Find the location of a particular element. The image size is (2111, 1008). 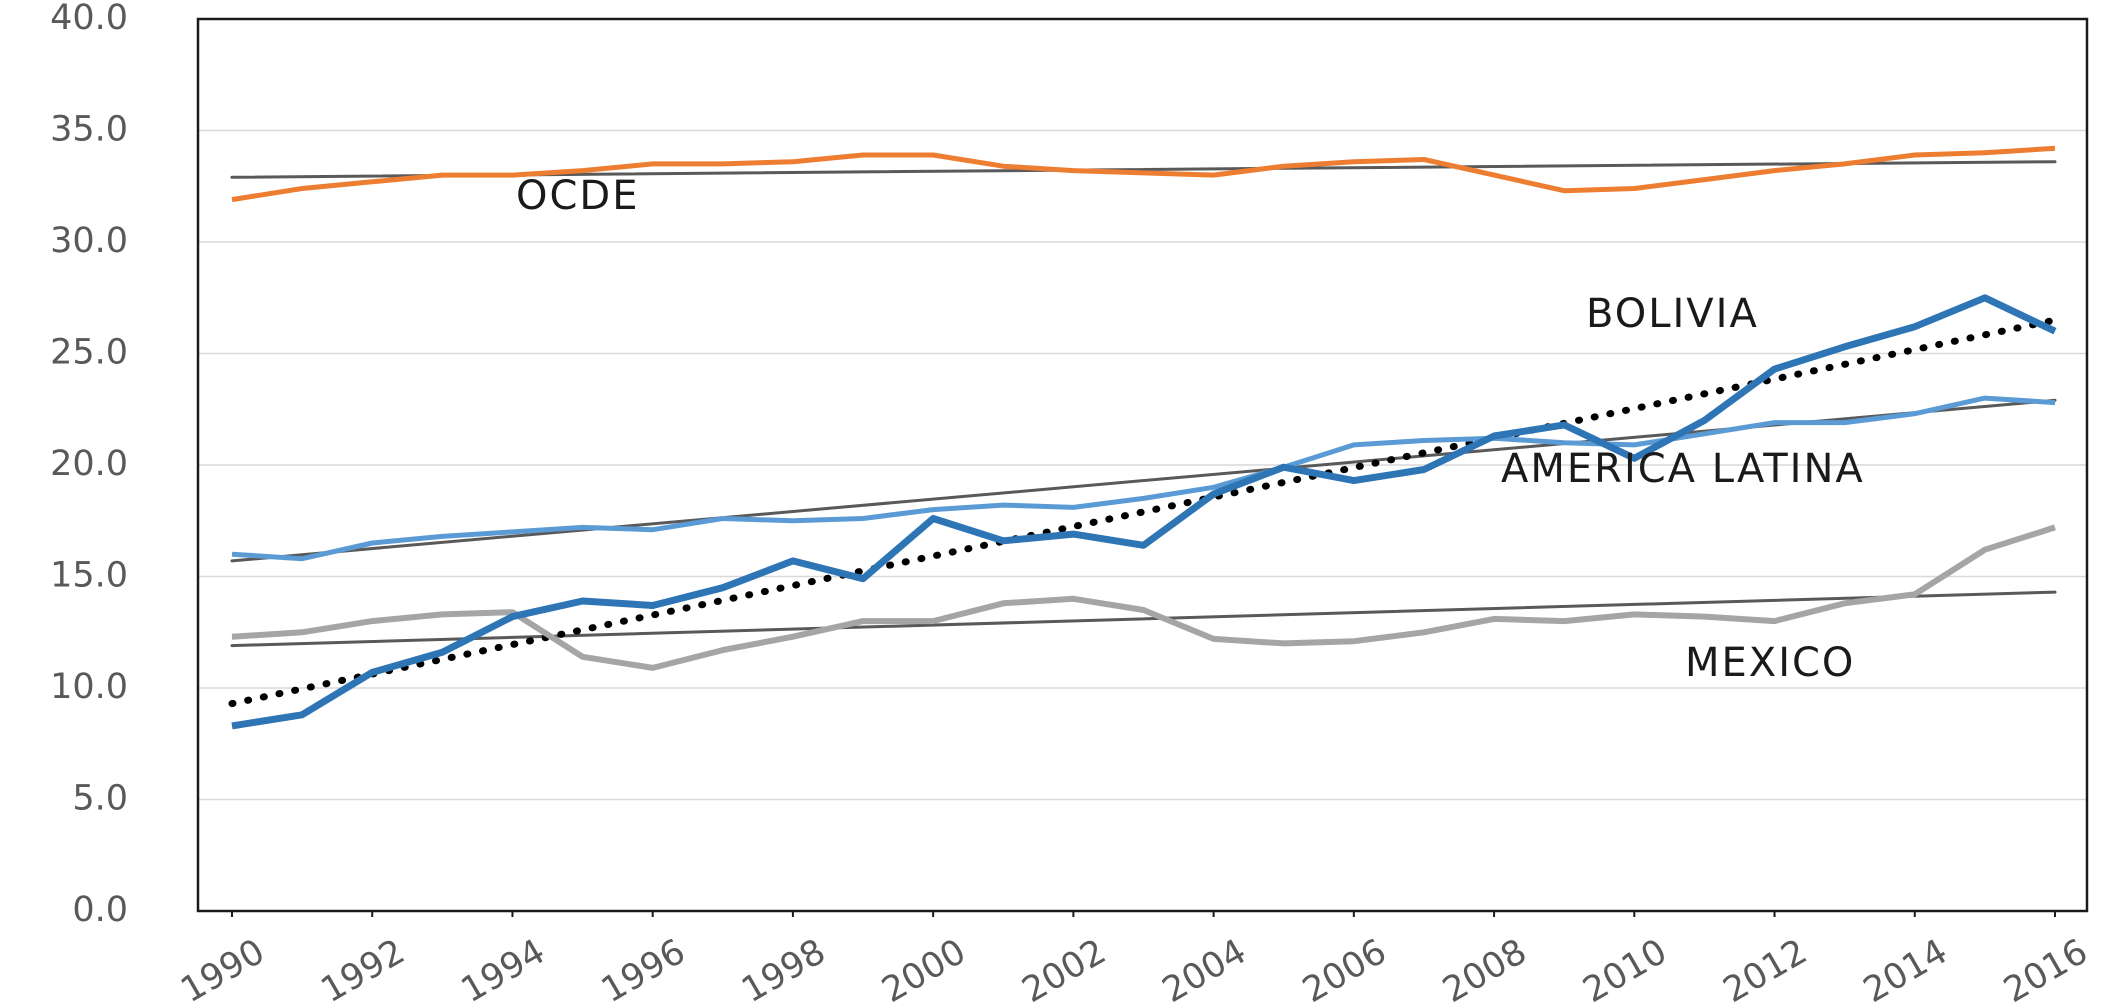

y-tick-label: 10.0 is located at coordinates (89, 687).